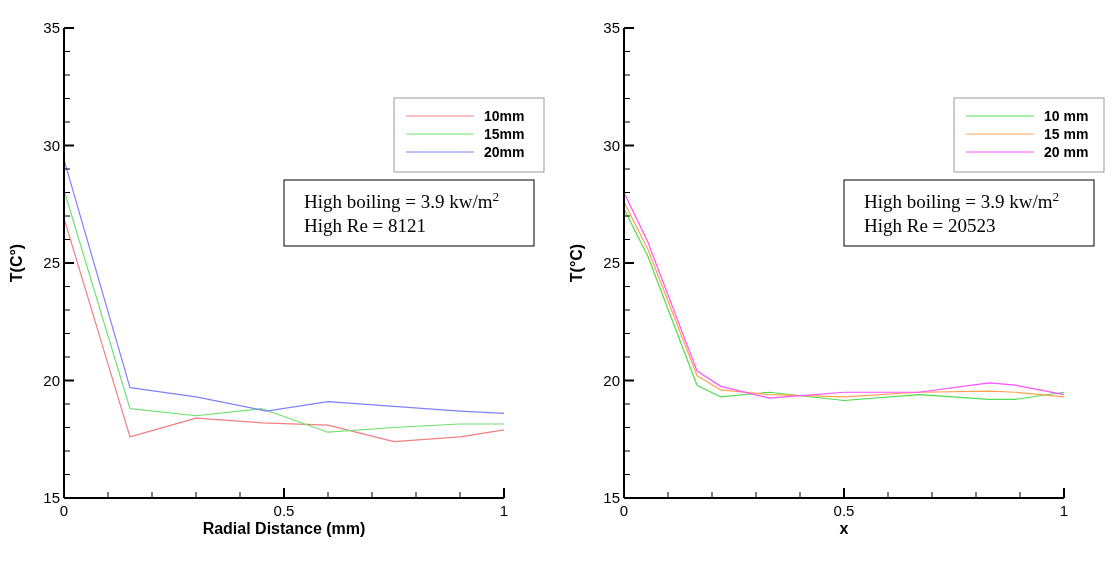  I want to click on y-axis-title: T(°C), so click(576, 263).